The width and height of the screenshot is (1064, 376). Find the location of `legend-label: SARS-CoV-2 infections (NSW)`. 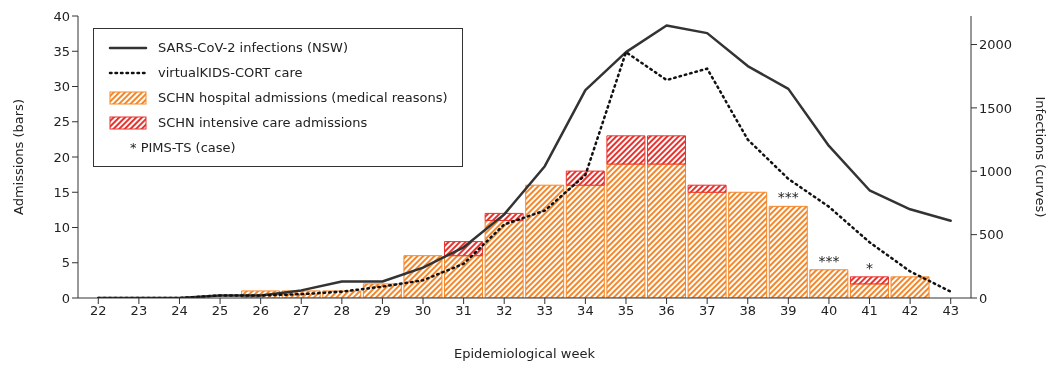

legend-label: SARS-CoV-2 infections (NSW) is located at coordinates (253, 47).